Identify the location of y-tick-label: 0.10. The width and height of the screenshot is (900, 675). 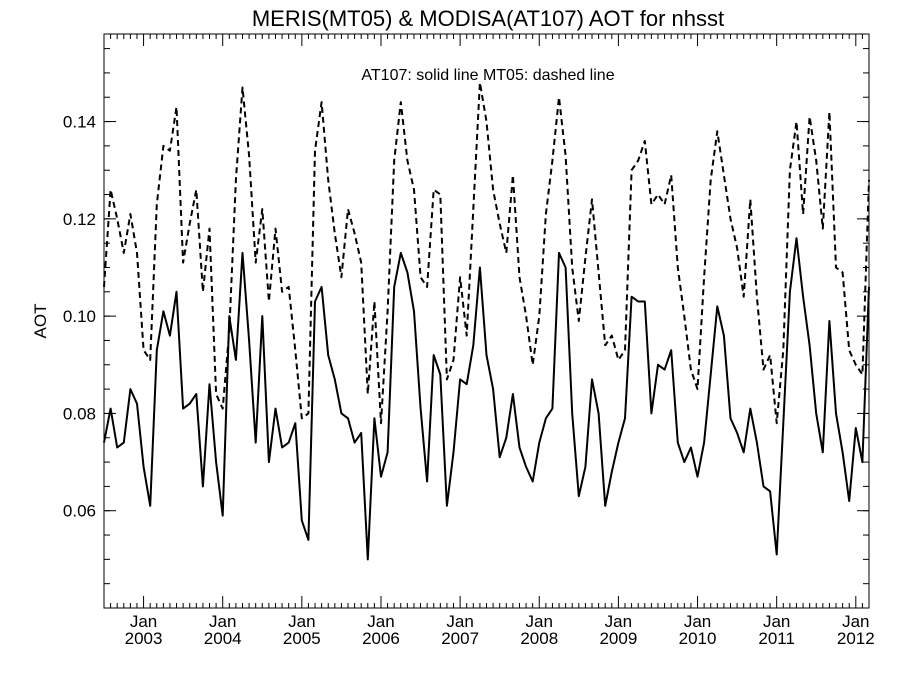
(79, 316).